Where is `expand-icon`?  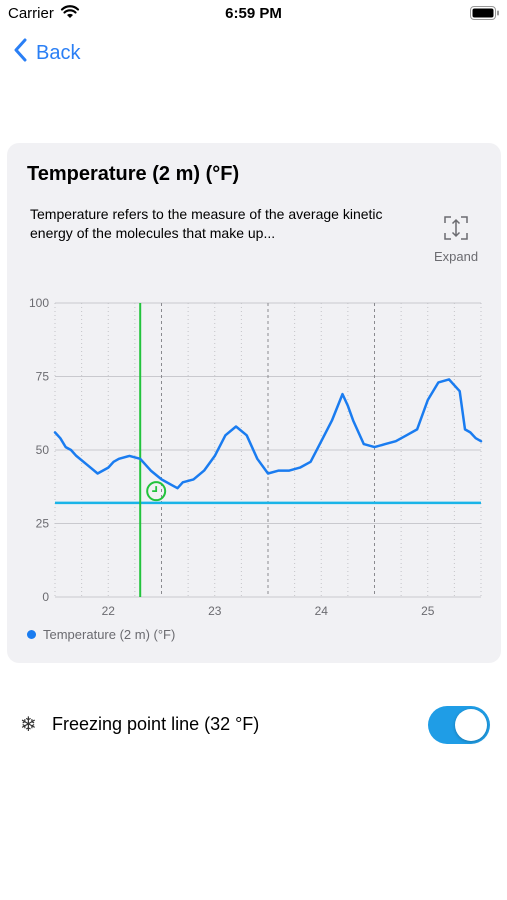 expand-icon is located at coordinates (456, 230).